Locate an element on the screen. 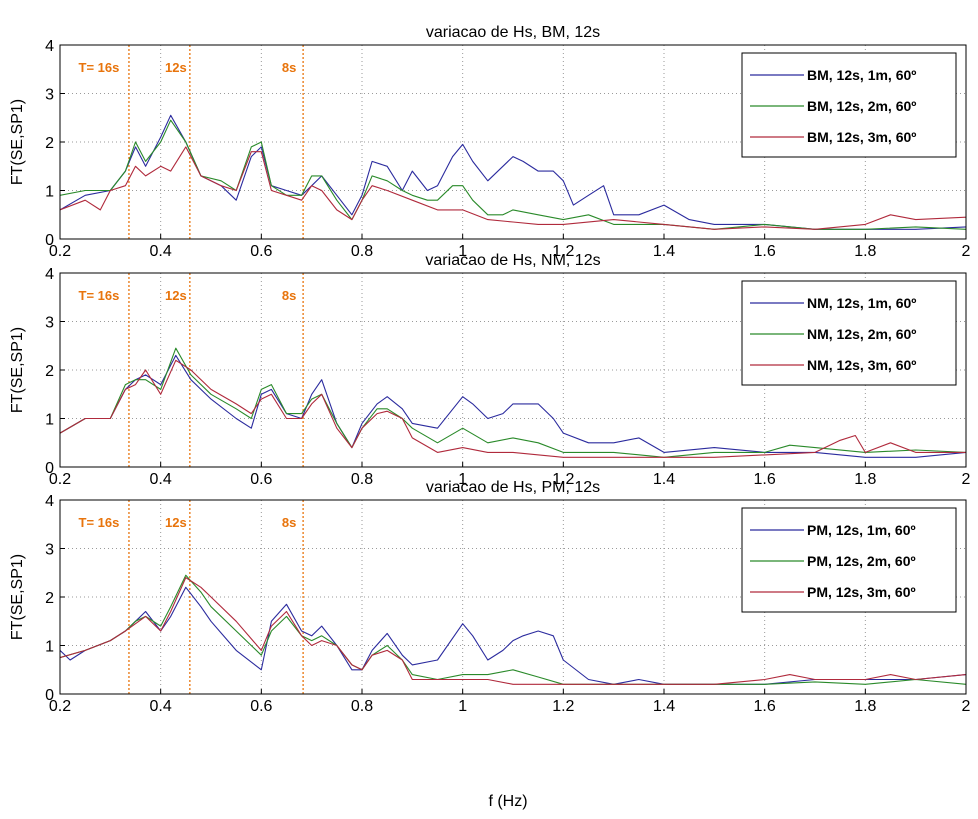 This screenshot has height=819, width=978. legend-label-2: NM, 12s, 2m, 60º is located at coordinates (861, 334).